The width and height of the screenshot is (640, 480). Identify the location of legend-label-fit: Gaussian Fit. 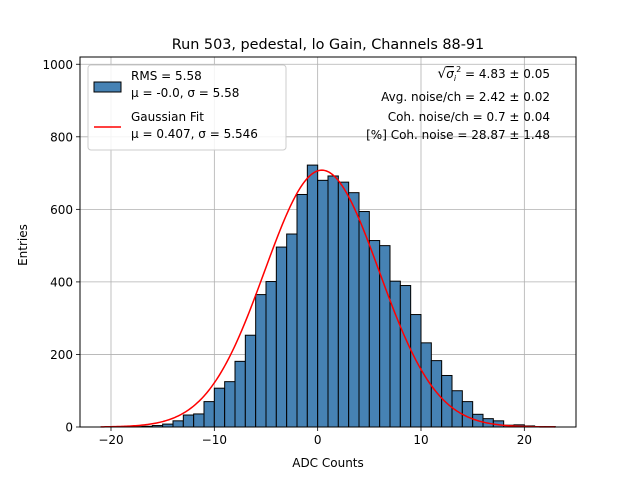
(167, 117).